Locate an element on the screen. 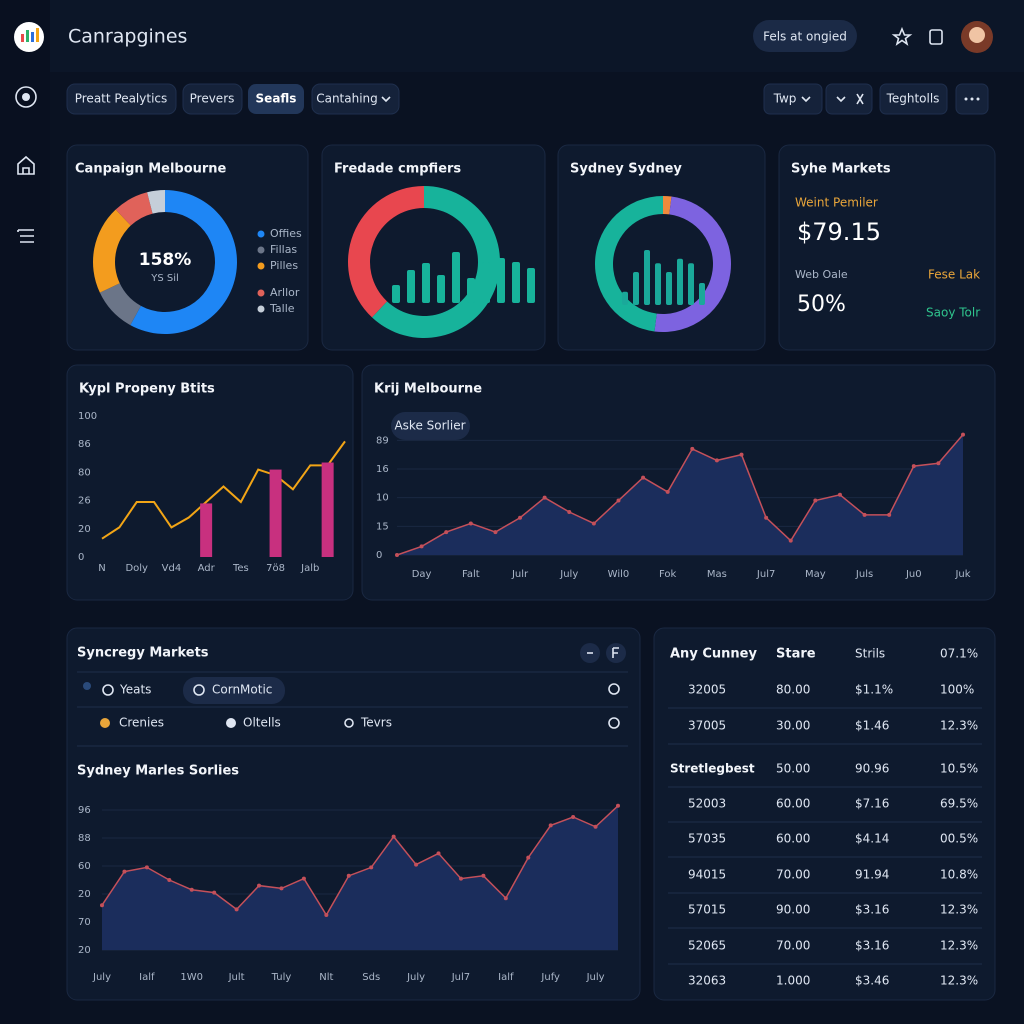  table-cell: 80.00 is located at coordinates (793, 690).